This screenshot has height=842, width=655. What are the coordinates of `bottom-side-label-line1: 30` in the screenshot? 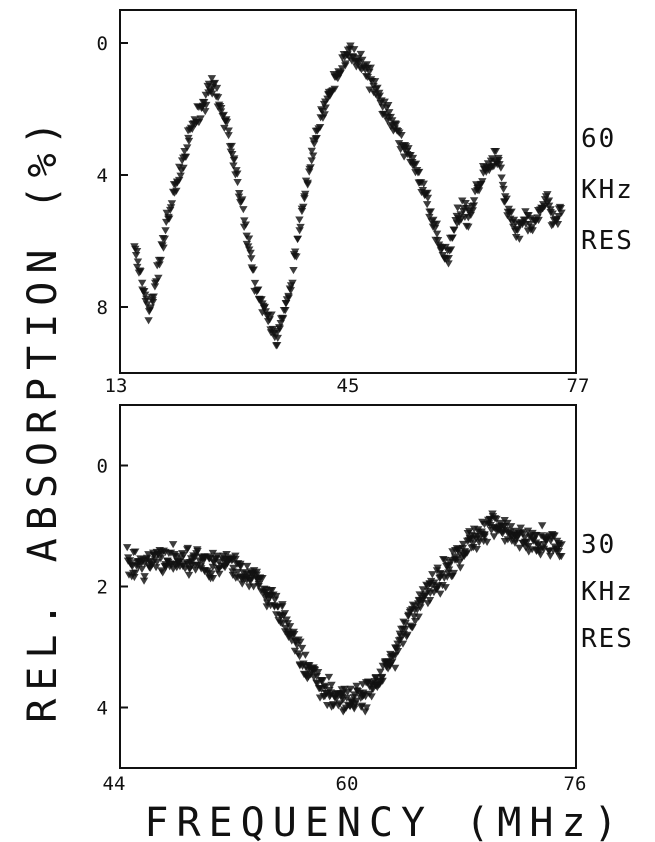 It's located at (598, 545).